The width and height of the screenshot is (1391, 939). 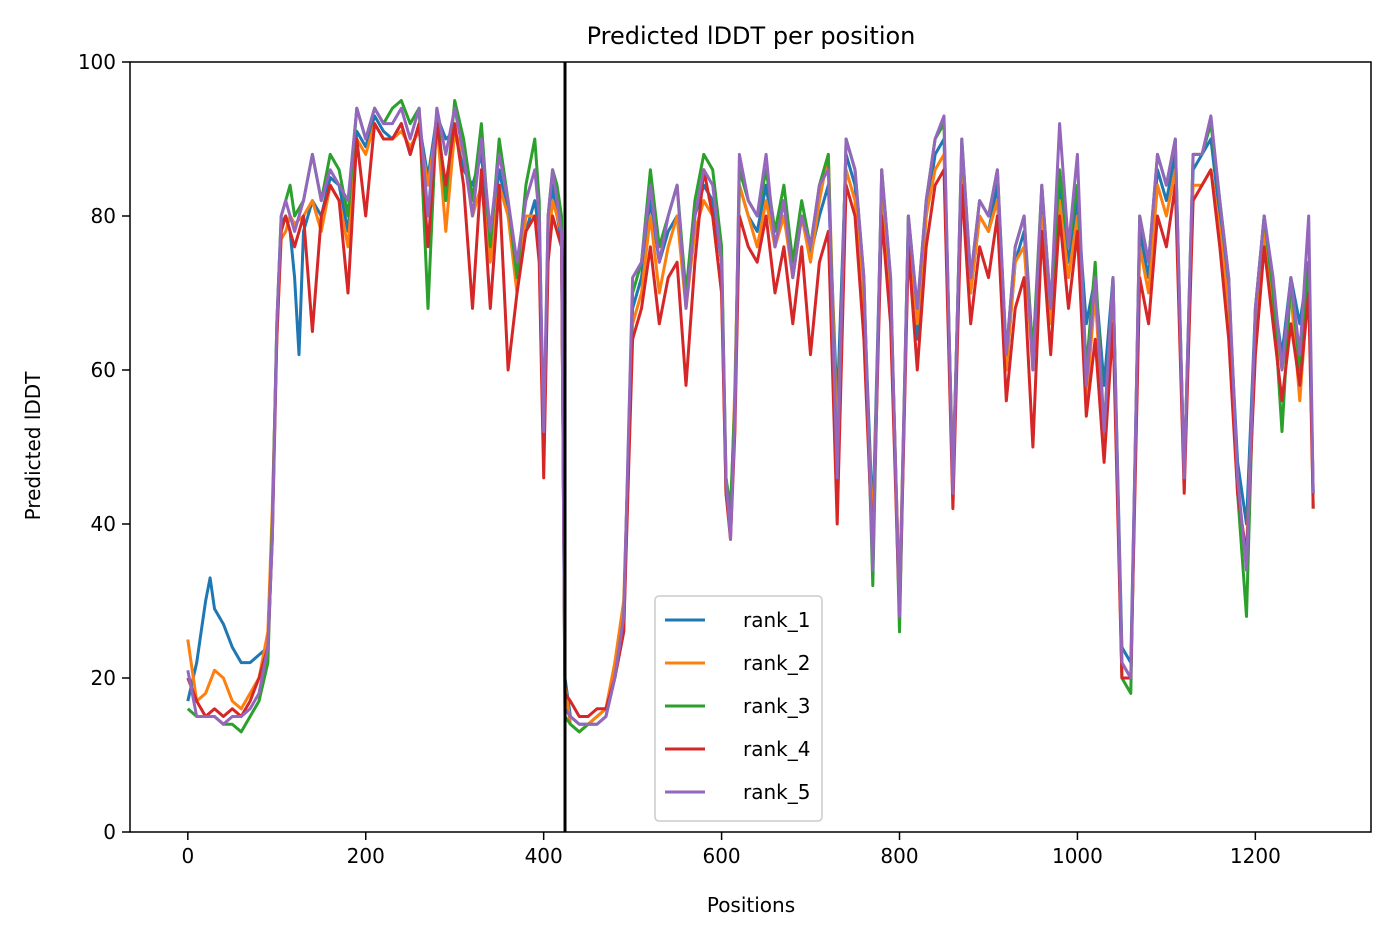 What do you see at coordinates (1077, 856) in the screenshot?
I see `x-tick-label: 1000` at bounding box center [1077, 856].